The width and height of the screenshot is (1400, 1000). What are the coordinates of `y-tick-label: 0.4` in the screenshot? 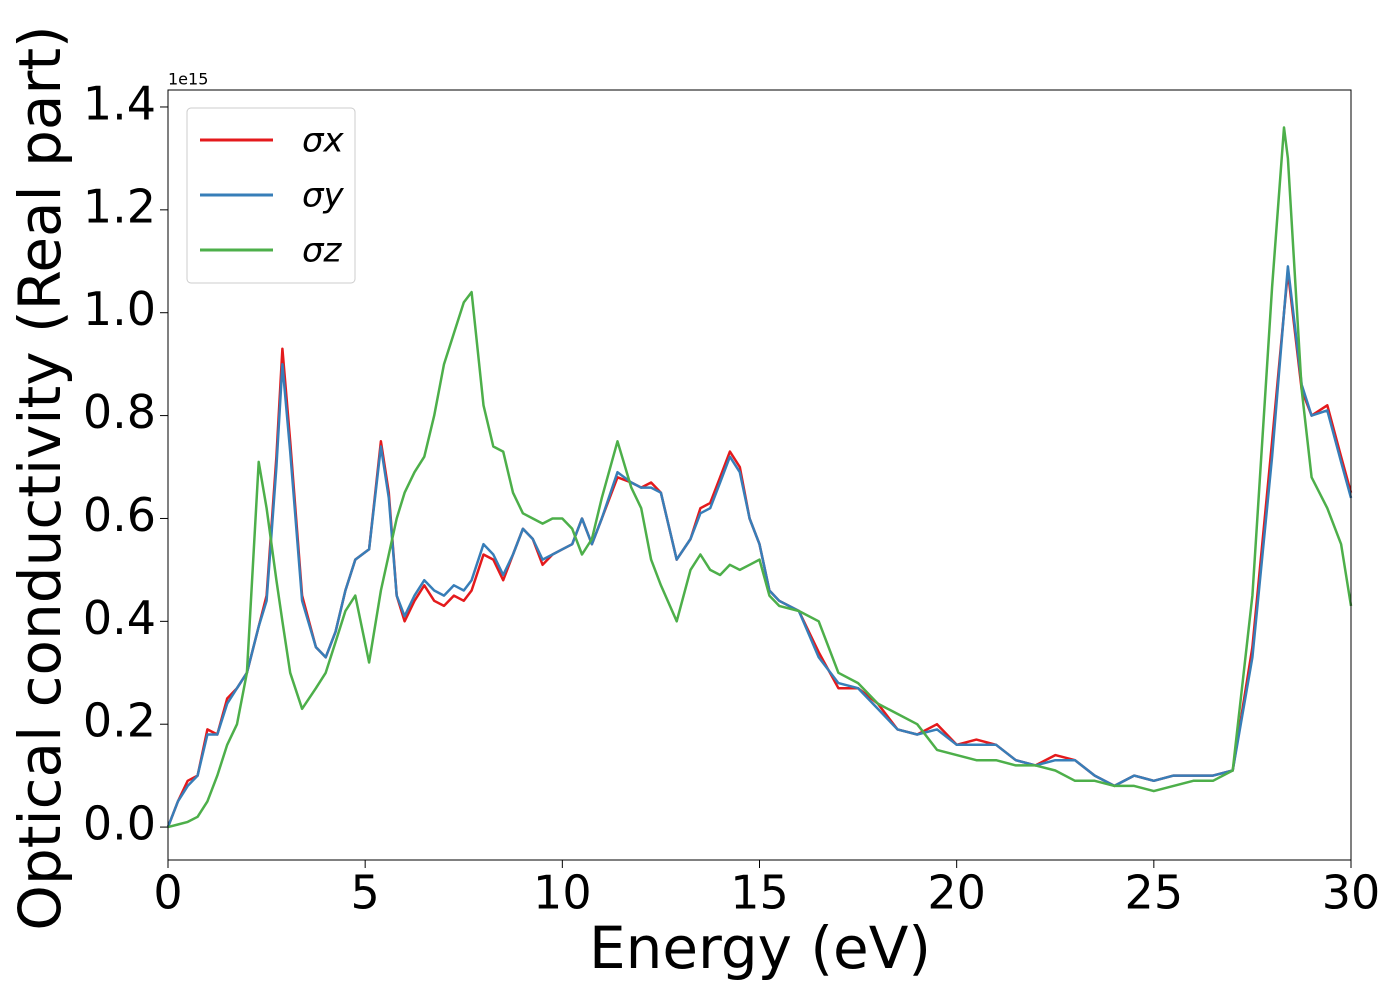 It's located at (119, 618).